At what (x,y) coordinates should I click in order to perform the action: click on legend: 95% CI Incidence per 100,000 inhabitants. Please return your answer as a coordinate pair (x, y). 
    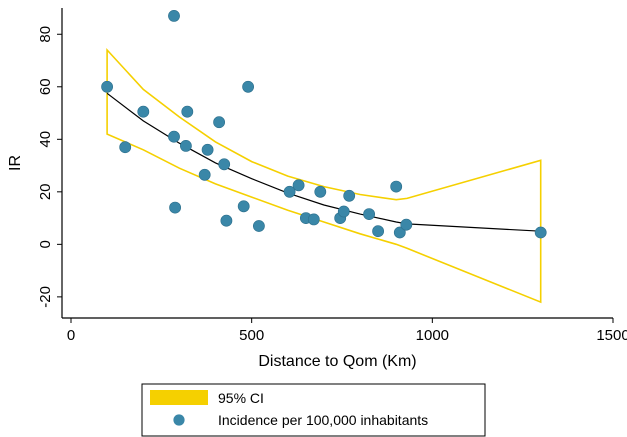
    Looking at the image, I should click on (313, 410).